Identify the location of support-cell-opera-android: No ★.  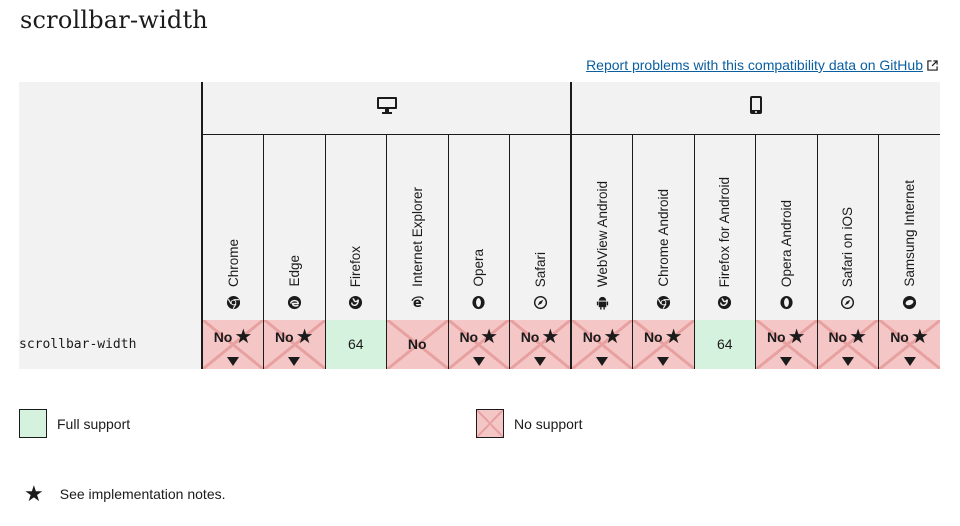
(786, 344).